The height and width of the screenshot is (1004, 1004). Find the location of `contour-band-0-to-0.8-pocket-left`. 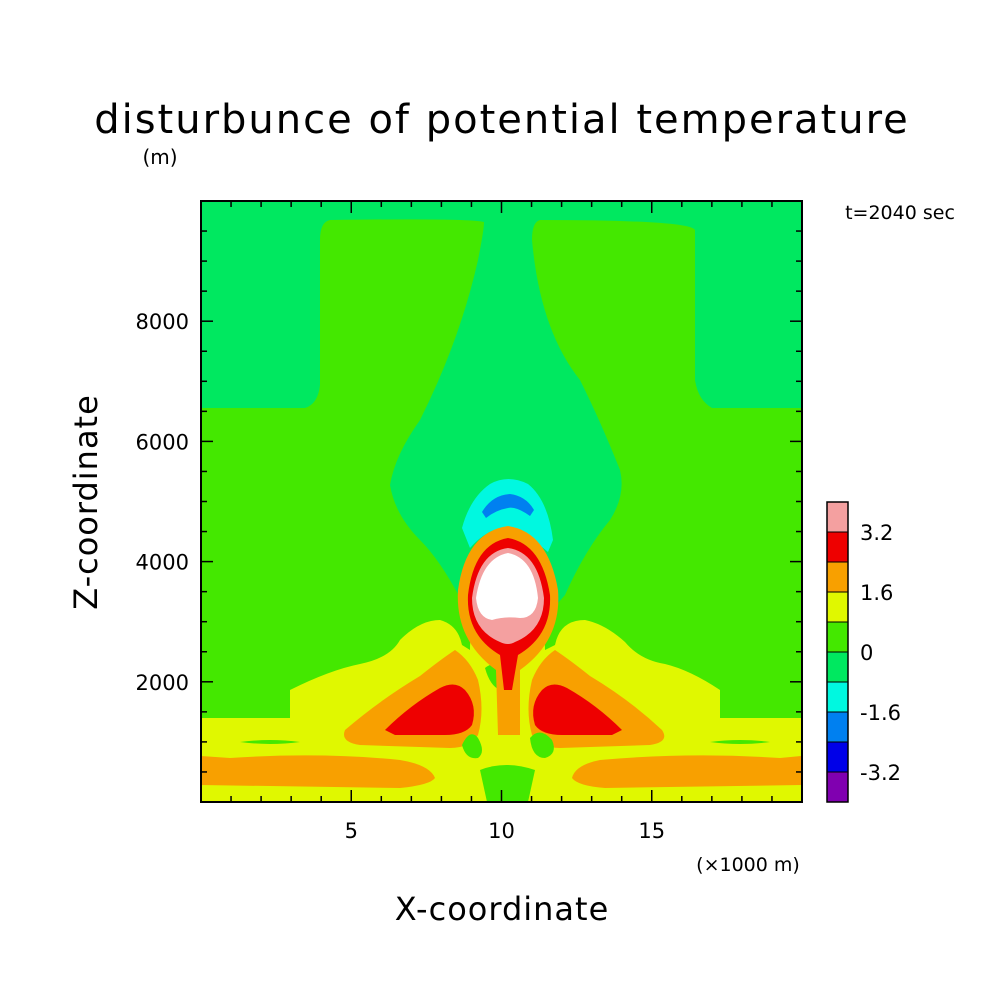

contour-band-0-to-0.8-pocket-left is located at coordinates (472, 746).